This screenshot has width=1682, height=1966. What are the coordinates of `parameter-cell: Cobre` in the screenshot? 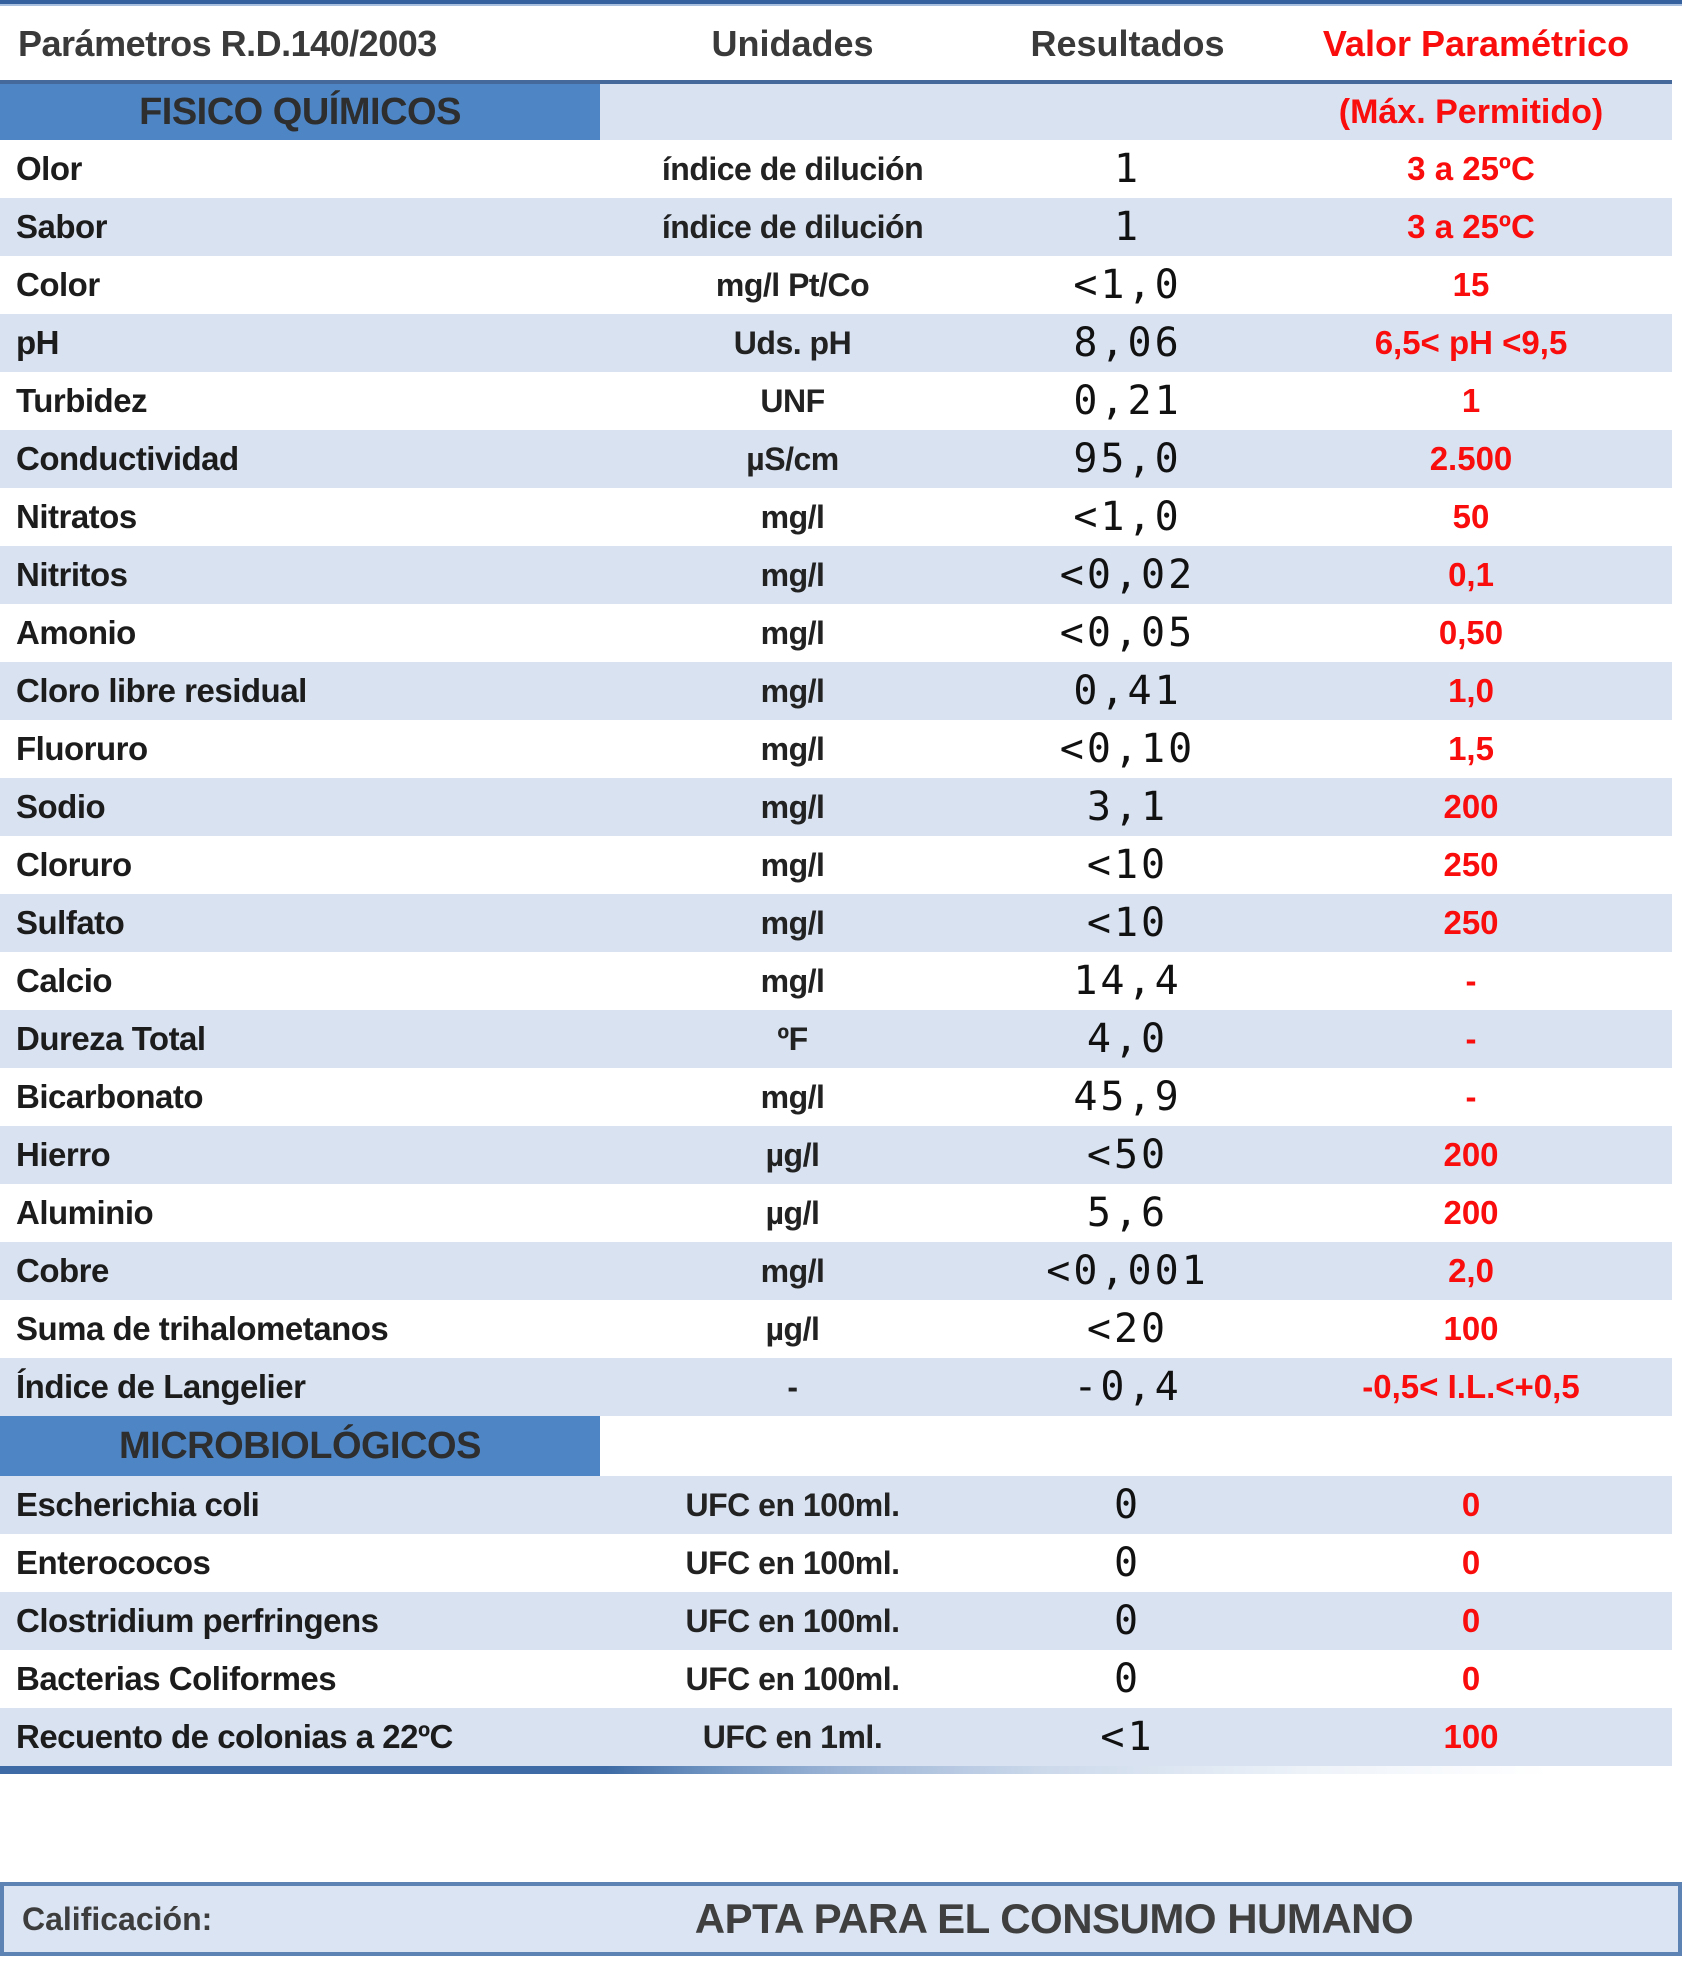 It's located at (62, 1270).